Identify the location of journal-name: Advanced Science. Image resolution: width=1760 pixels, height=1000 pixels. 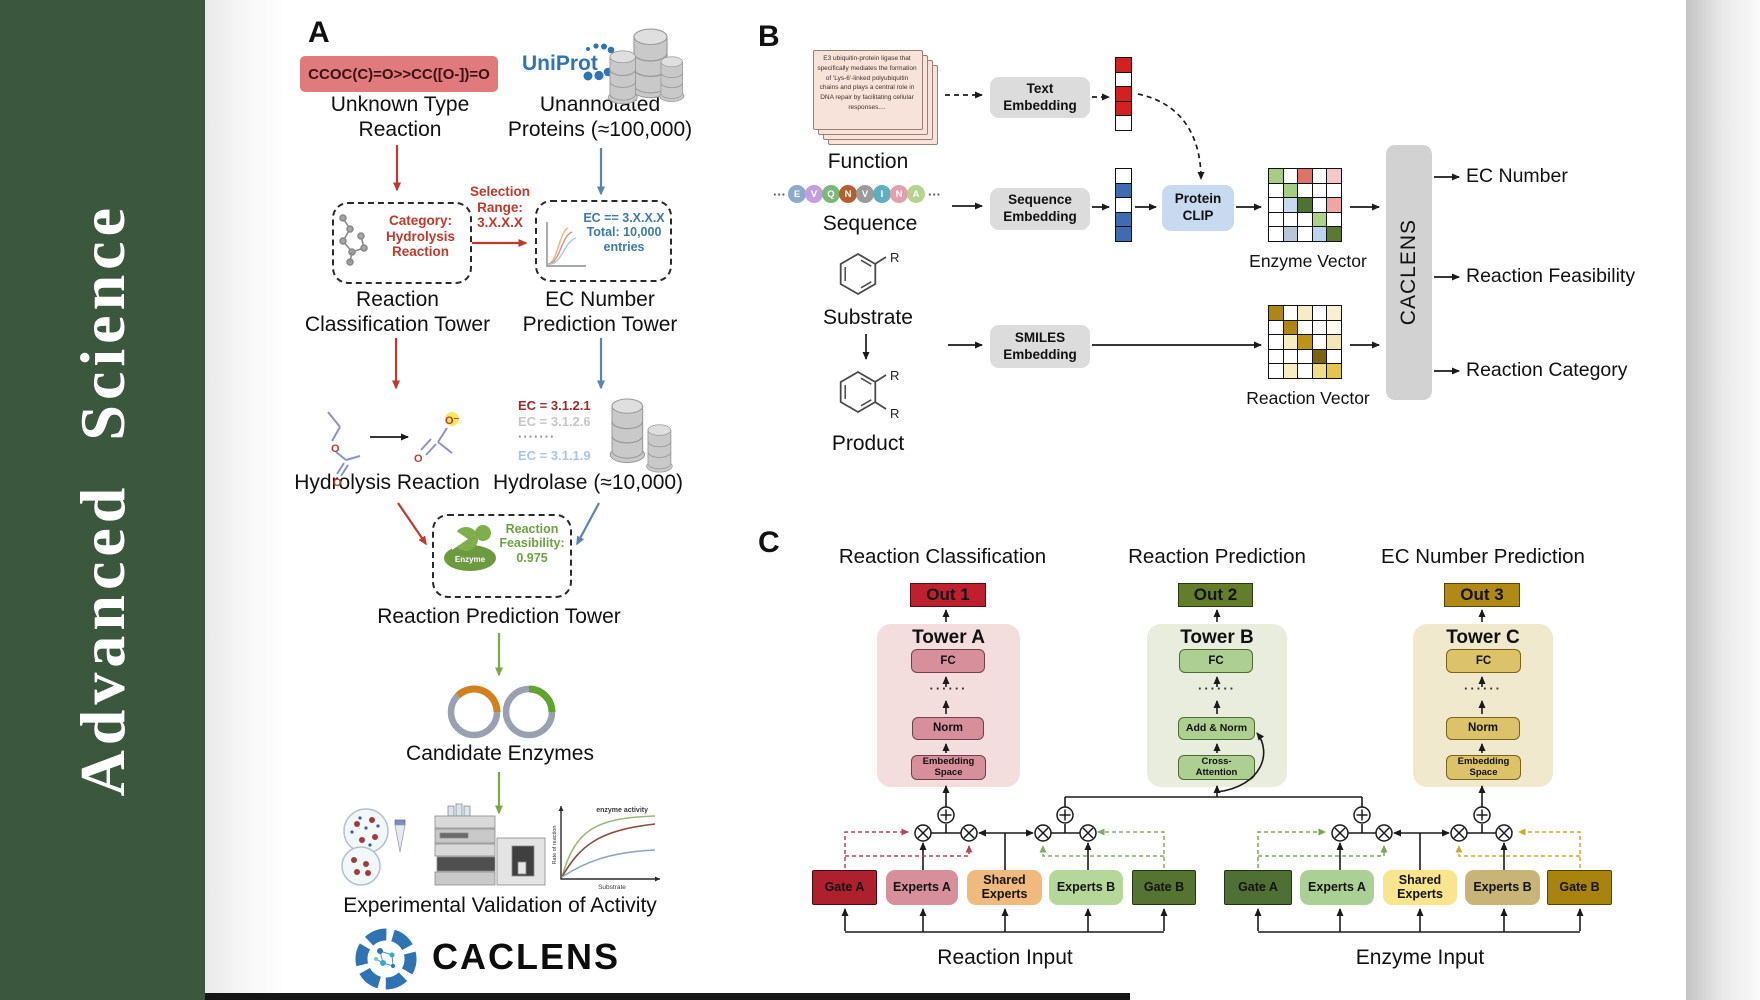
(102, 500).